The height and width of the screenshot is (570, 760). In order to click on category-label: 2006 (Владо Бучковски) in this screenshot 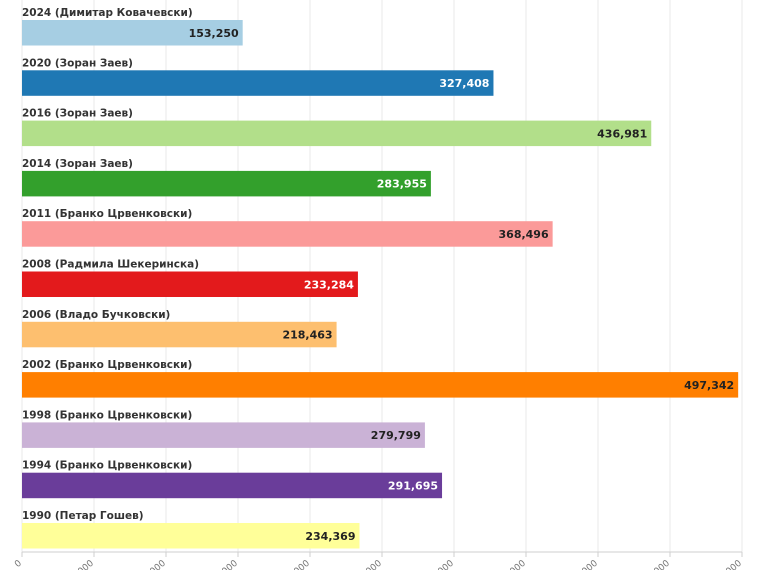, I will do `click(96, 315)`.